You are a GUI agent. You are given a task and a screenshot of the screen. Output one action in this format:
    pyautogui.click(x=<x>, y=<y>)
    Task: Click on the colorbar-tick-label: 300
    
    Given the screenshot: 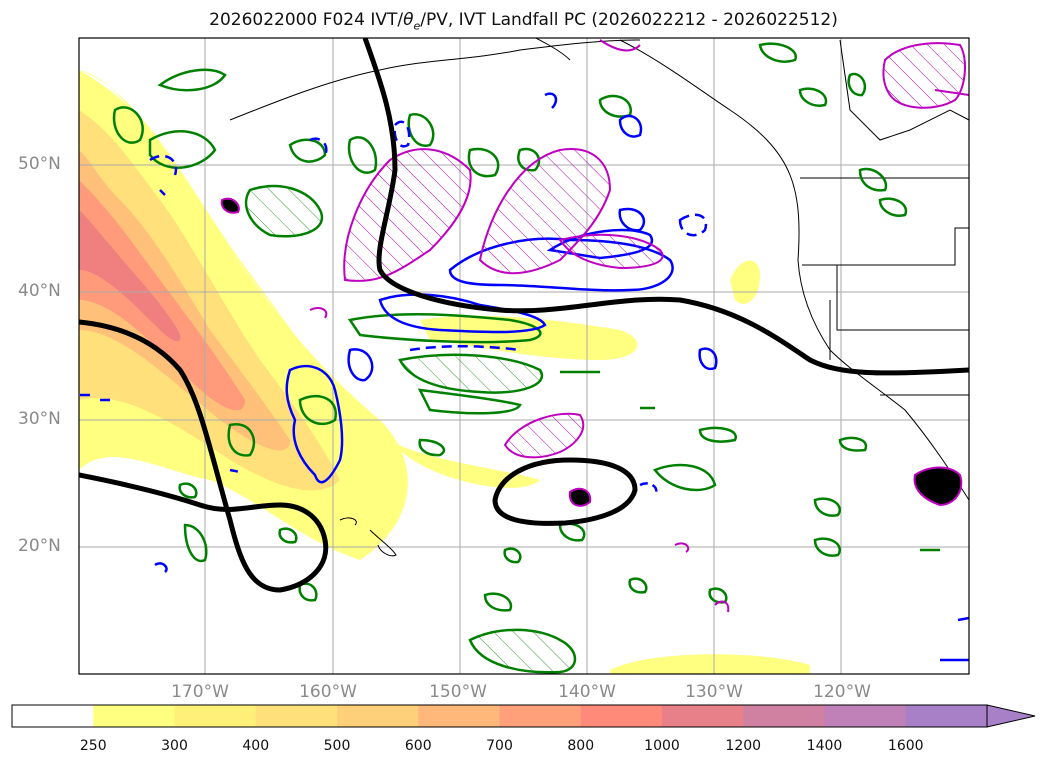 What is the action you would take?
    pyautogui.click(x=174, y=746)
    